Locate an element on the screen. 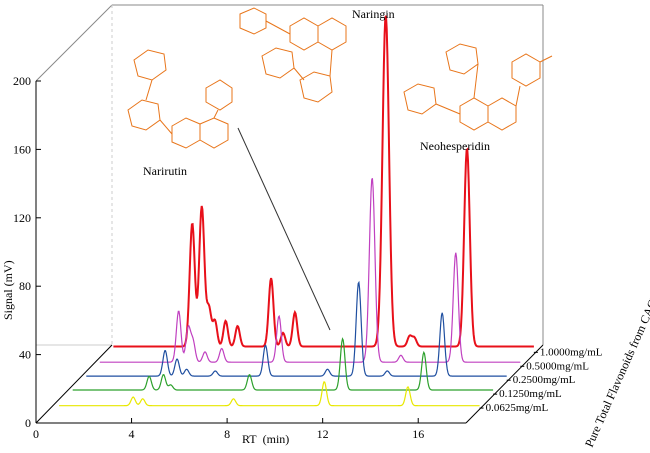  depth-axis-title: Pure Total Flavonoids from CACH is located at coordinates (616, 369).